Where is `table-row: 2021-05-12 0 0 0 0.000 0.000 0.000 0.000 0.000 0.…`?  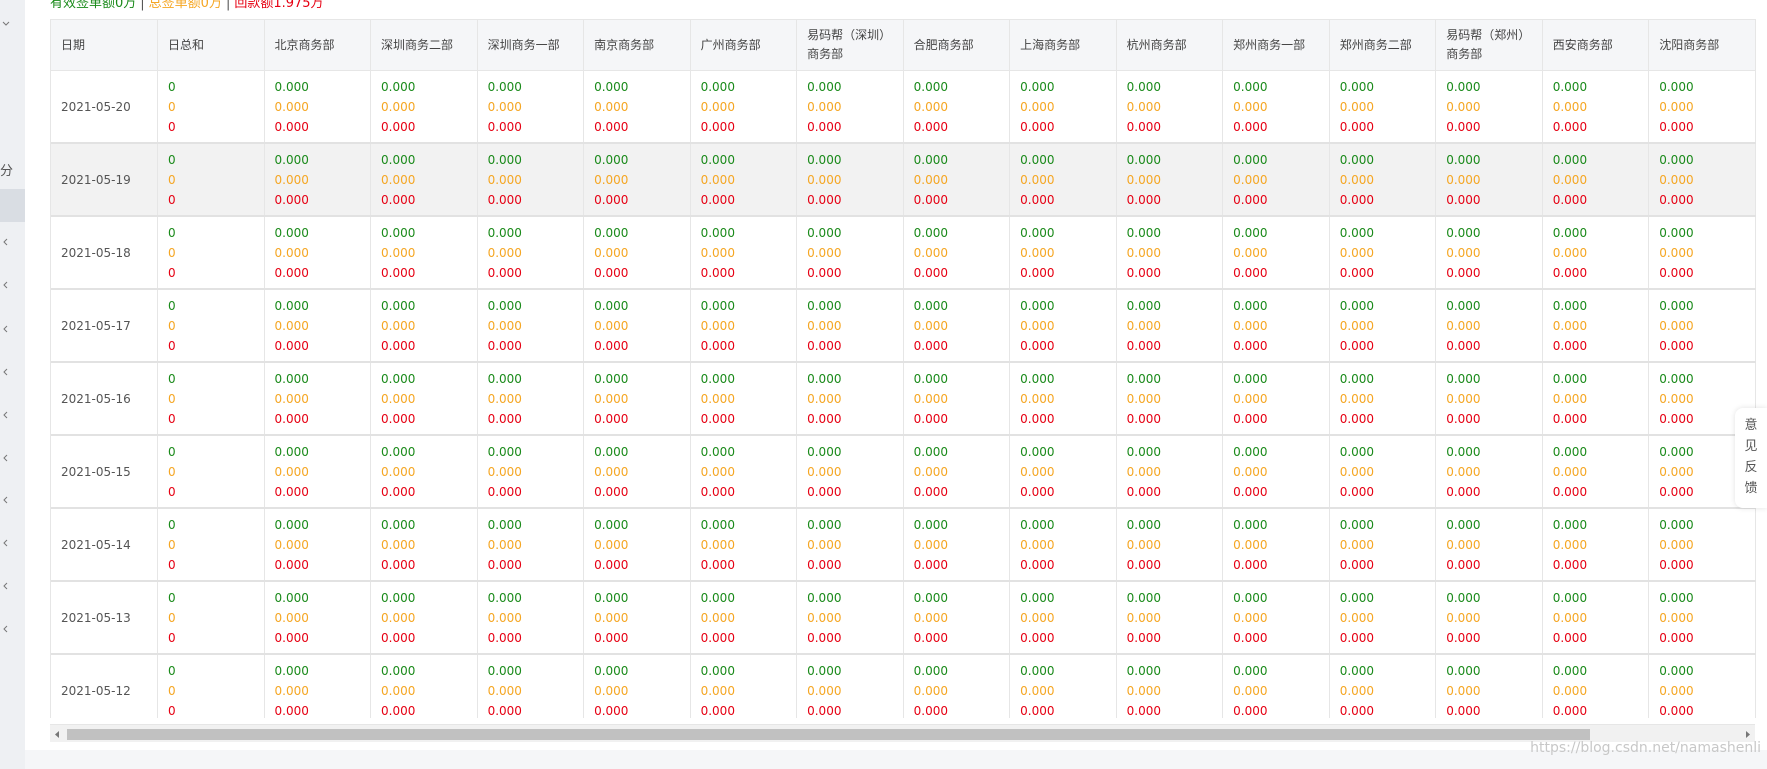 table-row: 2021-05-12 0 0 0 0.000 0.000 0.000 0.000 0.000 0.… is located at coordinates (903, 686).